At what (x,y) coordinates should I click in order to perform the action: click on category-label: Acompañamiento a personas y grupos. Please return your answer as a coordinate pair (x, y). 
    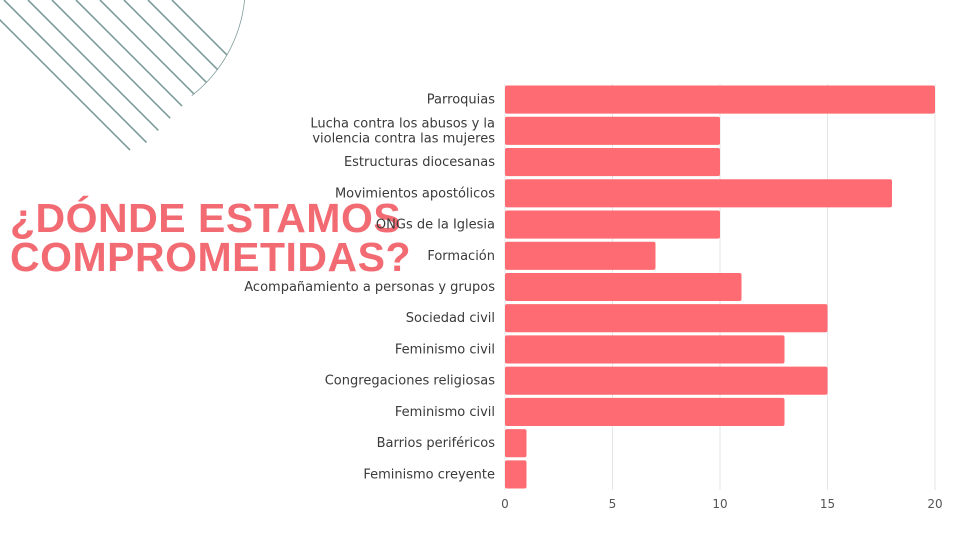
    Looking at the image, I should click on (369, 287).